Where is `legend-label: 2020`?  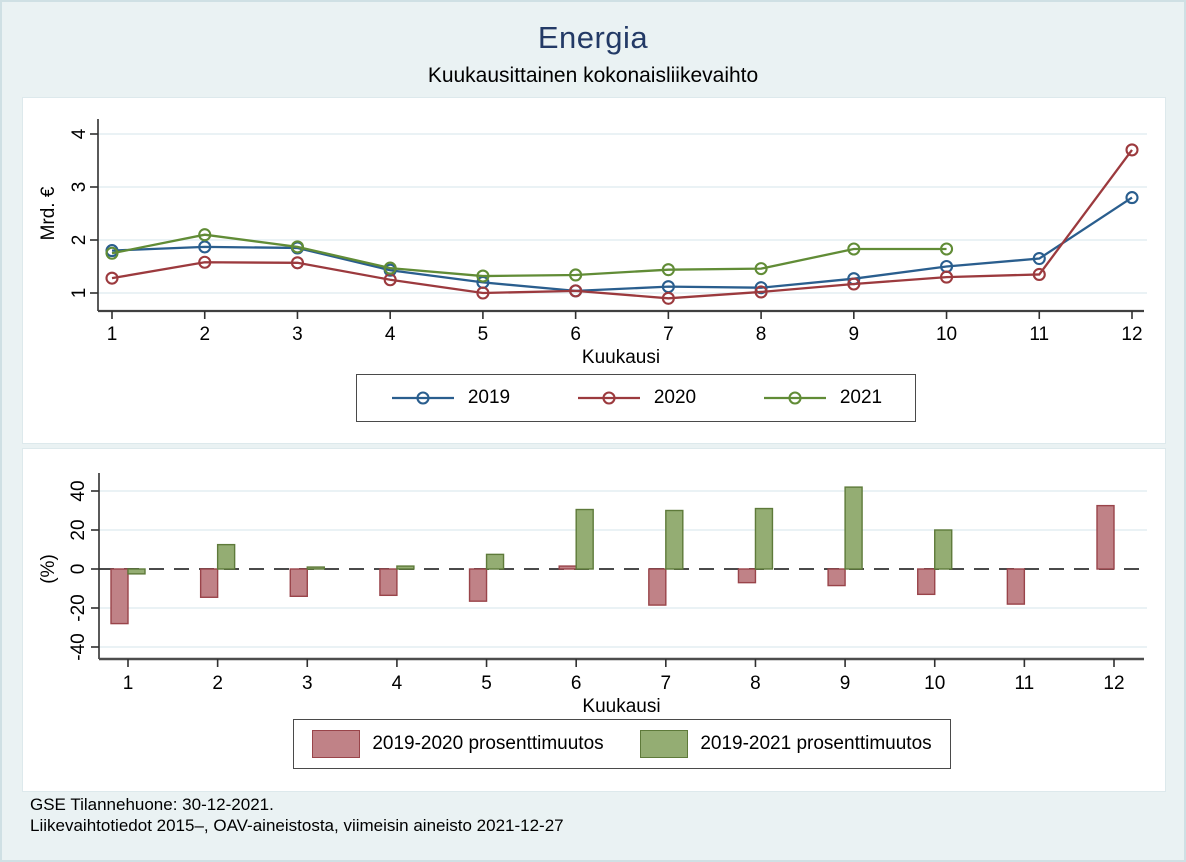
legend-label: 2020 is located at coordinates (675, 397).